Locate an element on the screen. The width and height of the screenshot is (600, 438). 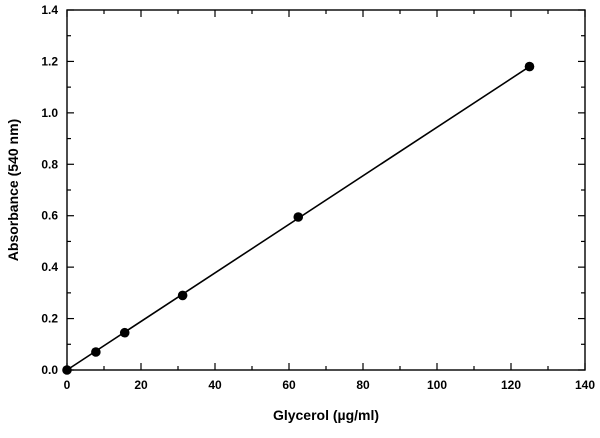
y-tick-label: 0.4 is located at coordinates (49, 267).